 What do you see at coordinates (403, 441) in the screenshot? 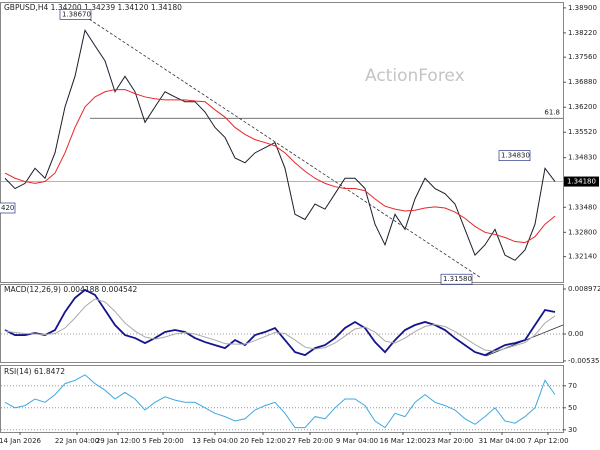
I see `x-tick-label: 16 Mar 12:00` at bounding box center [403, 441].